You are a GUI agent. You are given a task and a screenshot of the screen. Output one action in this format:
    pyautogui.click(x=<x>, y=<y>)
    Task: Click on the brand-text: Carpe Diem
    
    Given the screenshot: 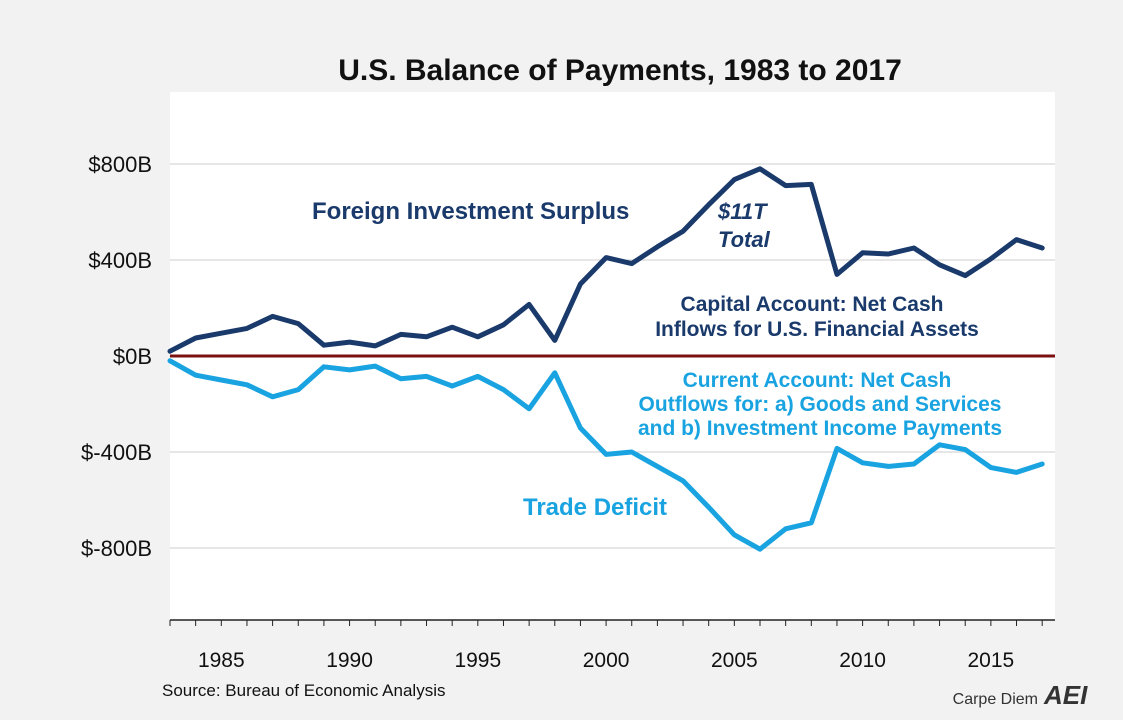 What is the action you would take?
    pyautogui.click(x=995, y=699)
    